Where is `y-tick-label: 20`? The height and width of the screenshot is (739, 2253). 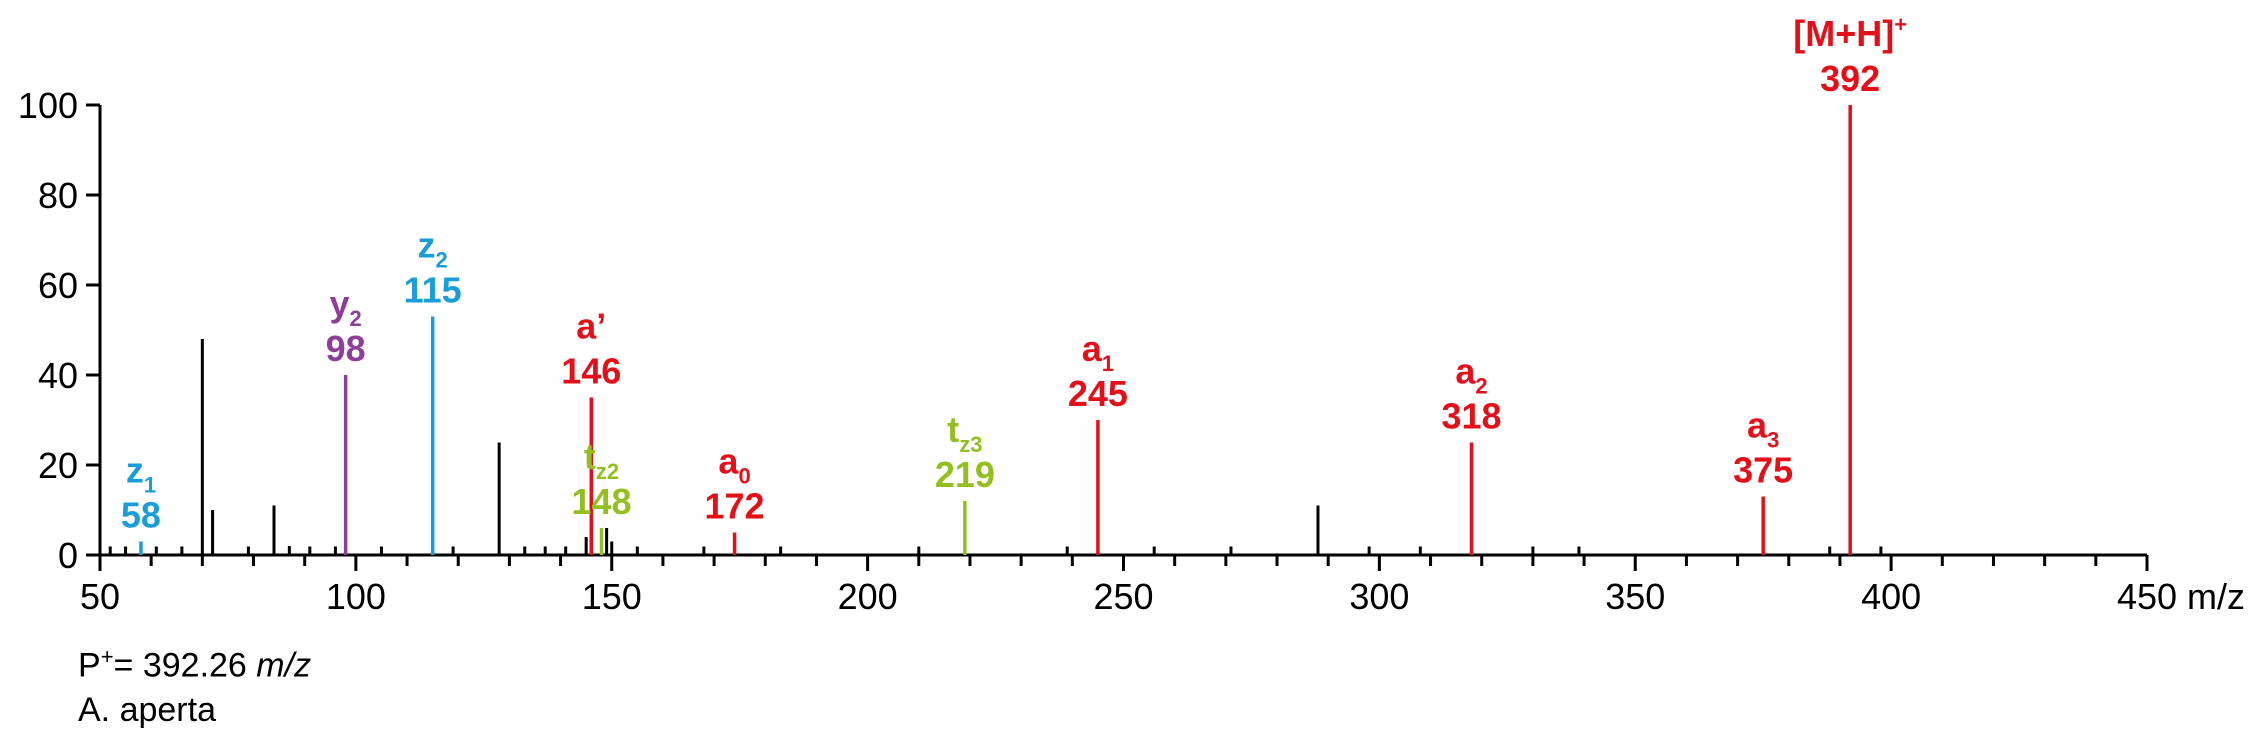 y-tick-label: 20 is located at coordinates (58, 465).